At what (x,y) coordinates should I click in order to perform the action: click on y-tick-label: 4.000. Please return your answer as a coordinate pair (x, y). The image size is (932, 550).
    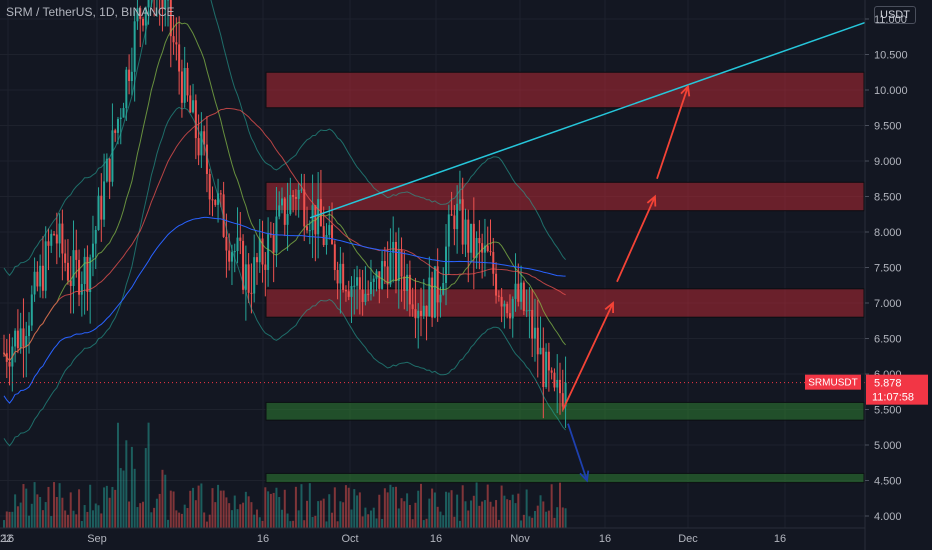
    Looking at the image, I should click on (888, 517).